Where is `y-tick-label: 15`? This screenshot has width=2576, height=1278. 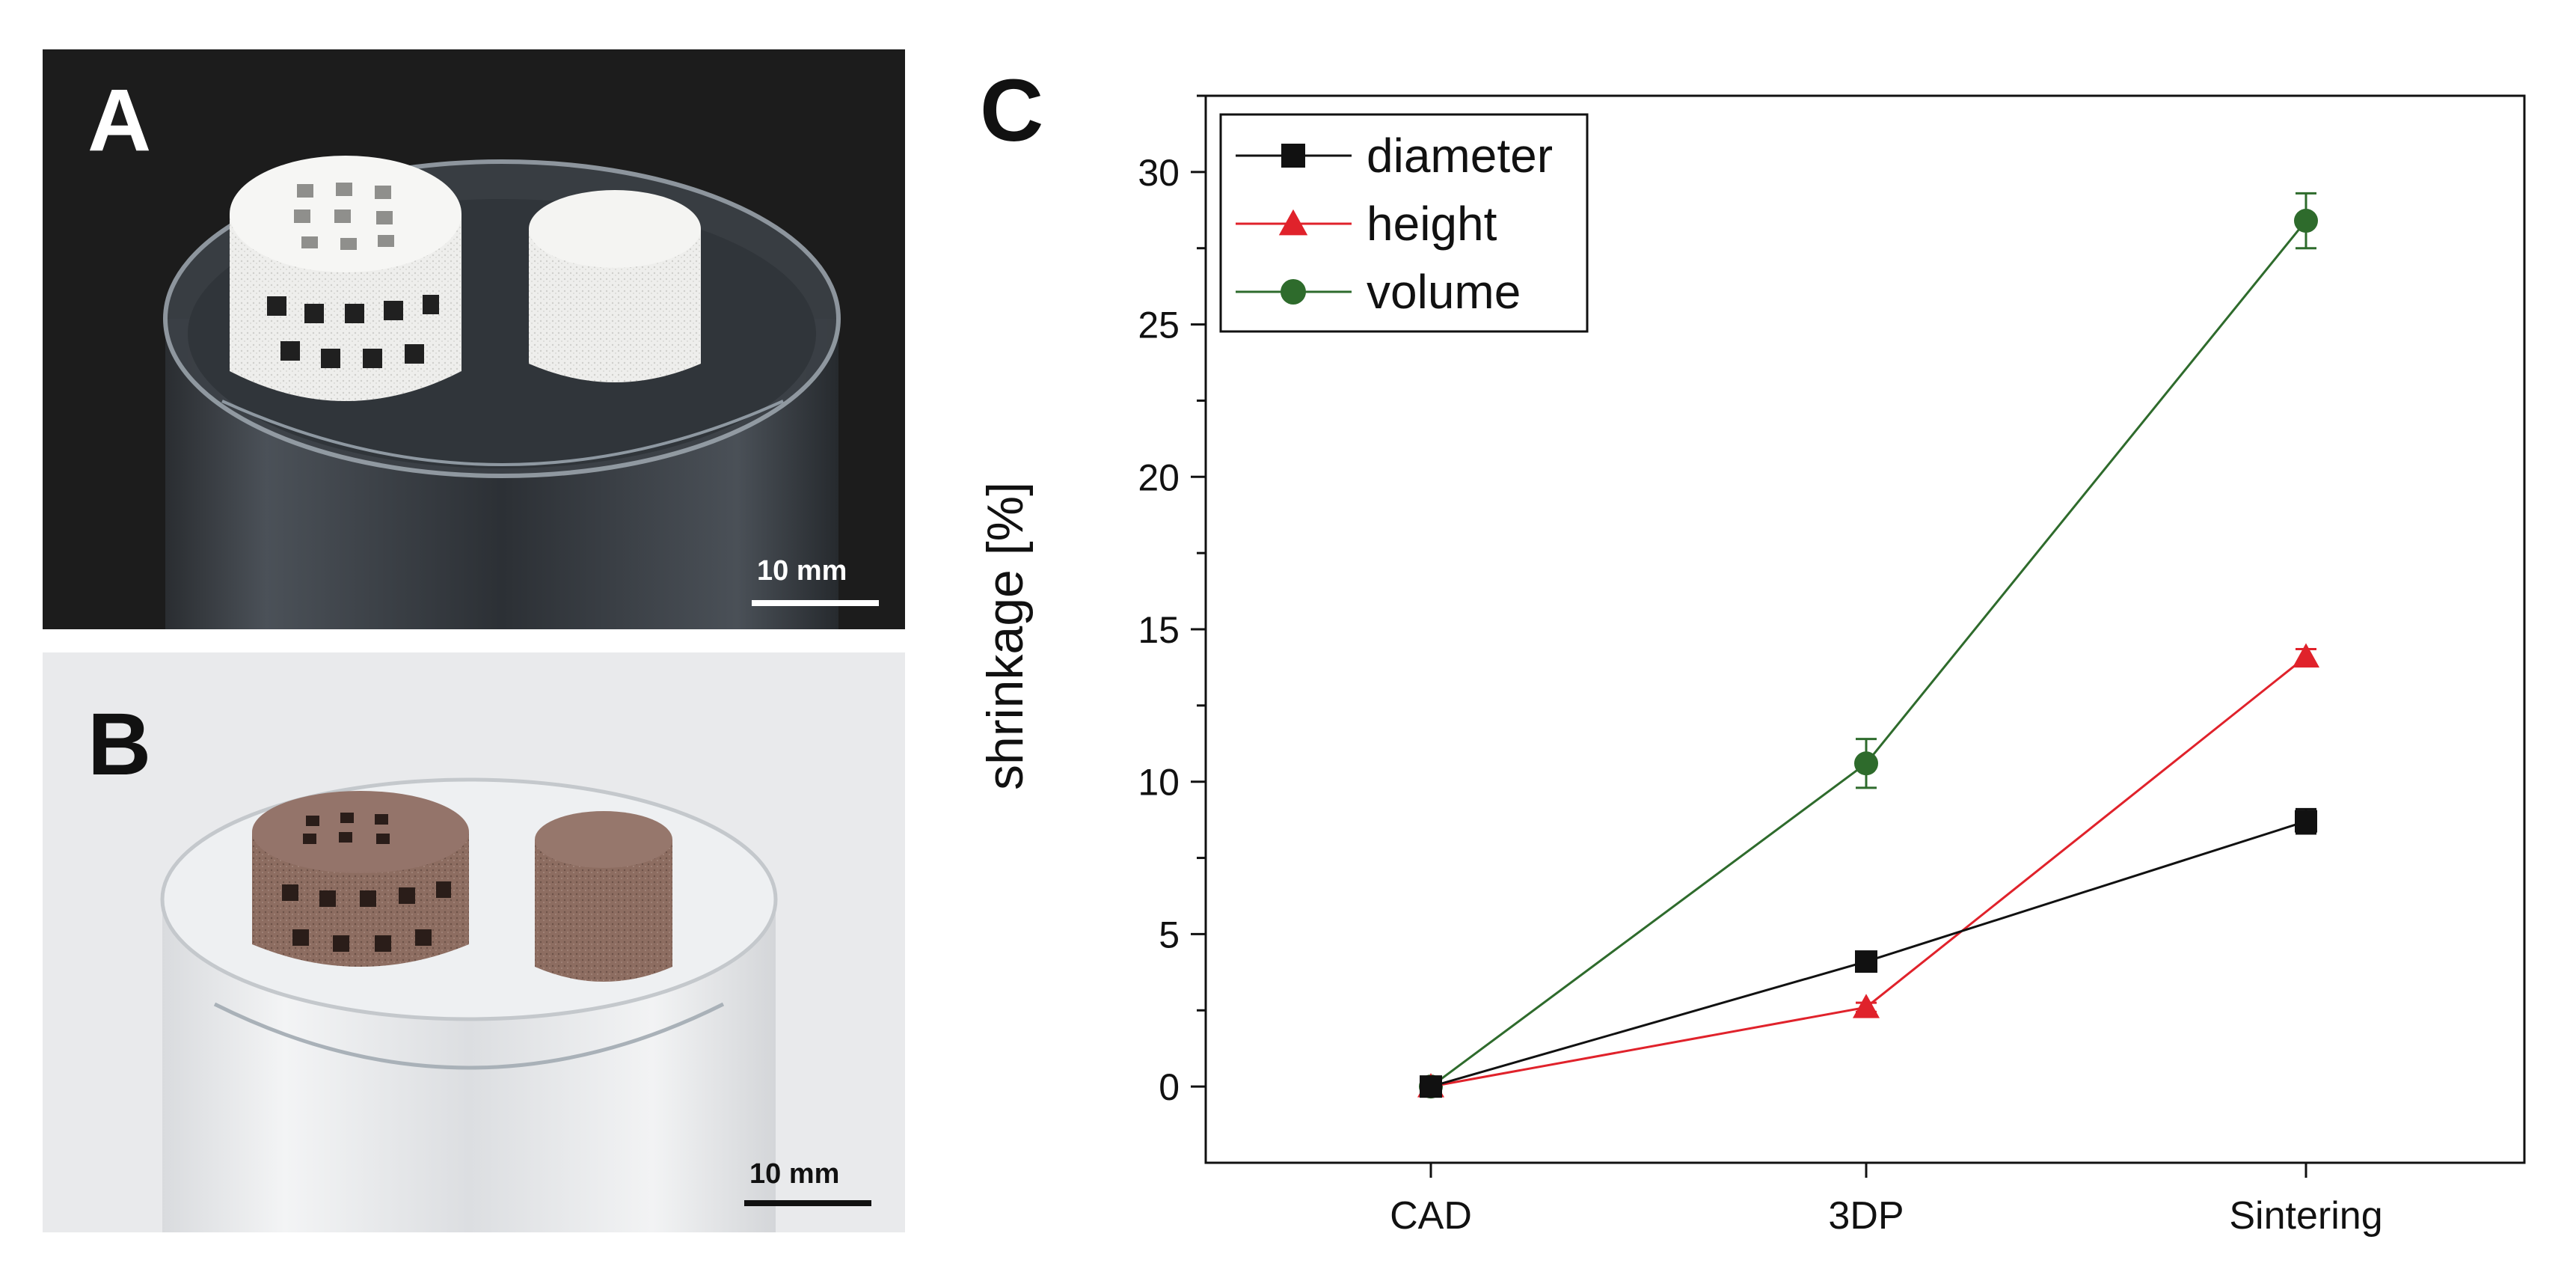 y-tick-label: 15 is located at coordinates (1159, 630).